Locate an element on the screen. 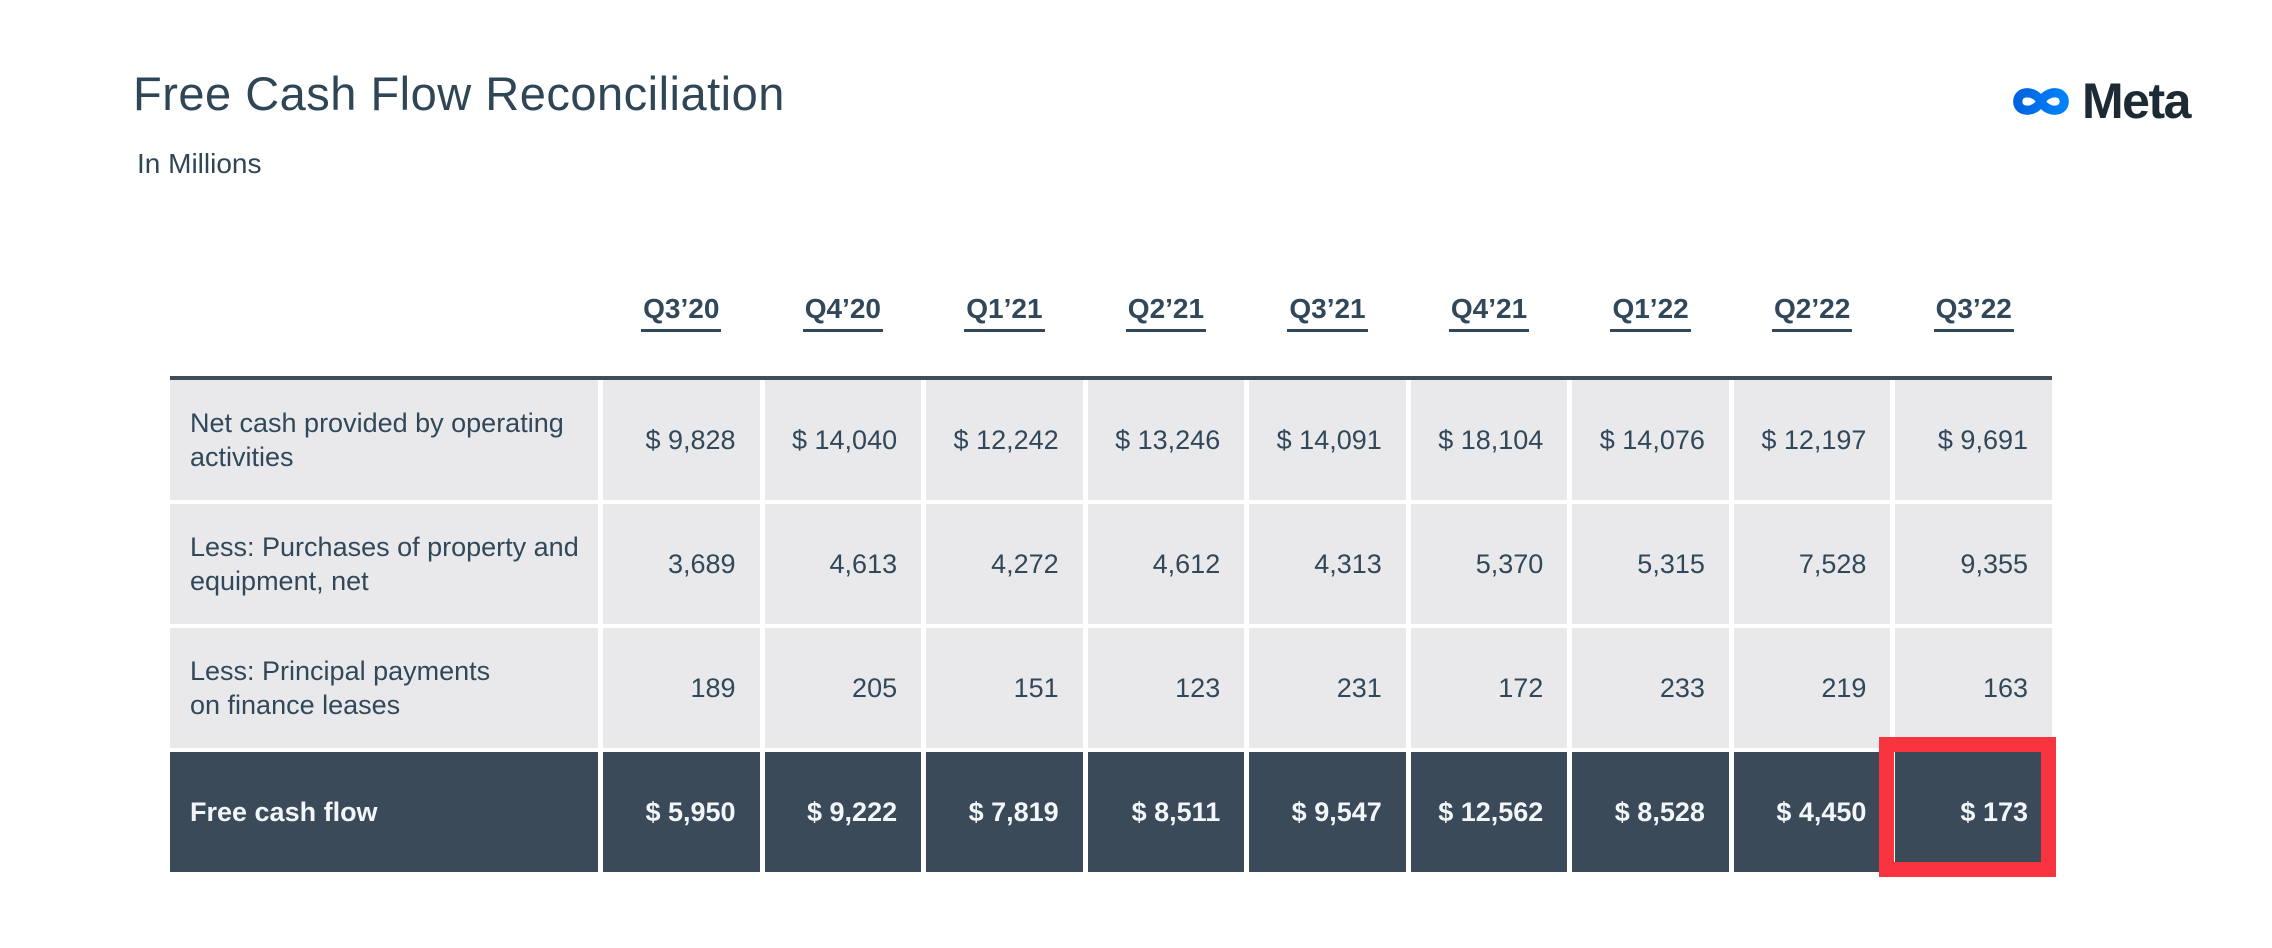 The image size is (2272, 948). table-cell-r2-c7: 219 is located at coordinates (1812, 688).